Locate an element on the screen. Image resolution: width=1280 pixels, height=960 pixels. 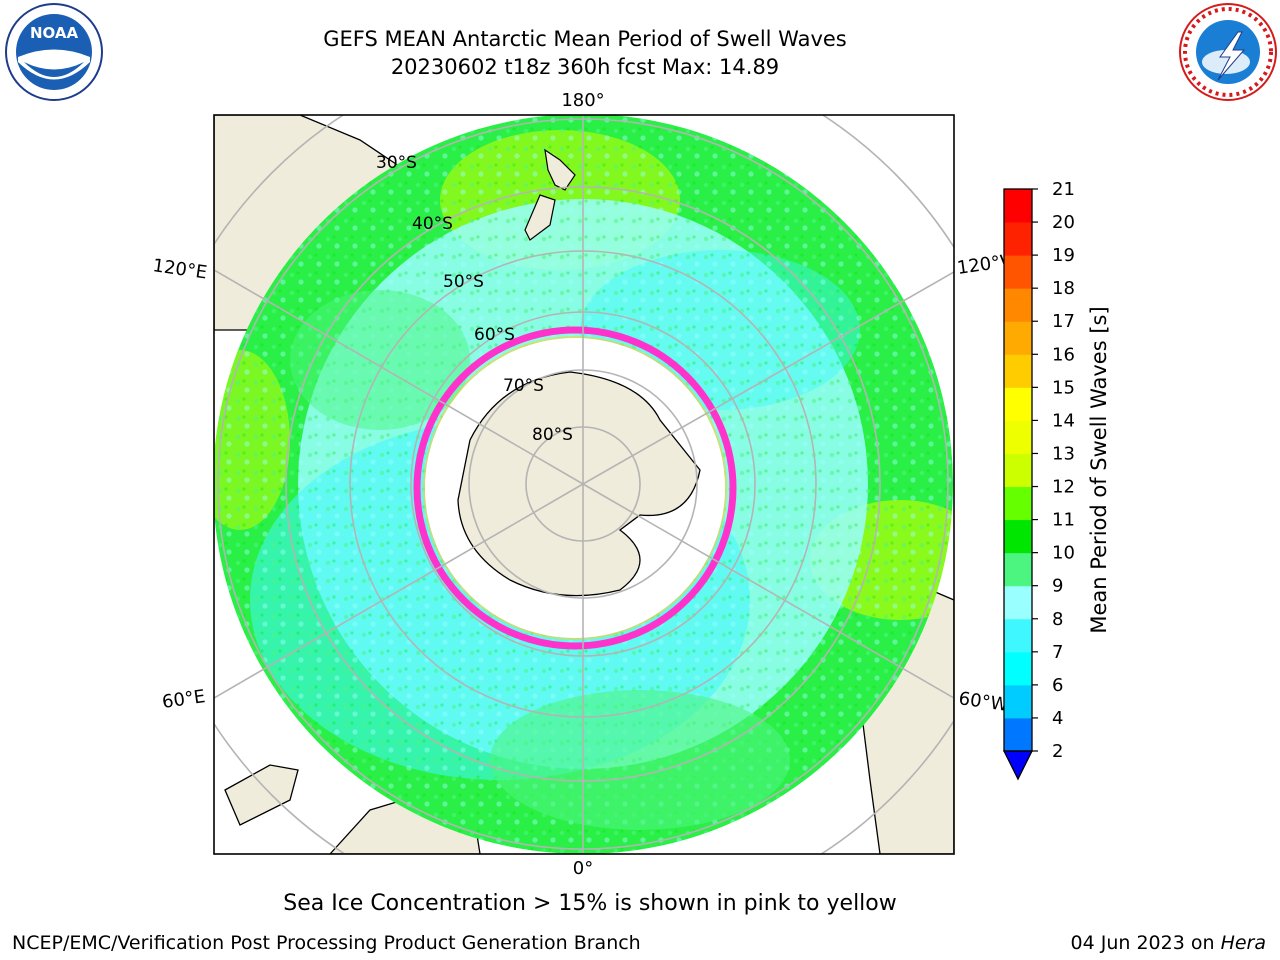
date-credit: 04 Jun 2023 on Hera is located at coordinates (1168, 943).